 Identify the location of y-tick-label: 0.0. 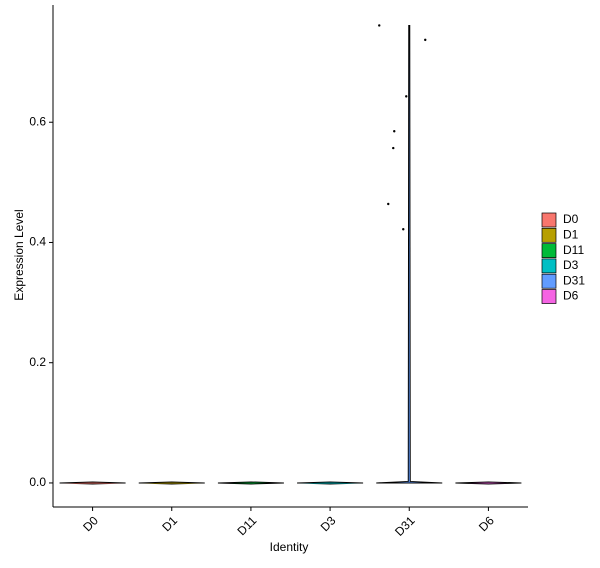
(37, 482).